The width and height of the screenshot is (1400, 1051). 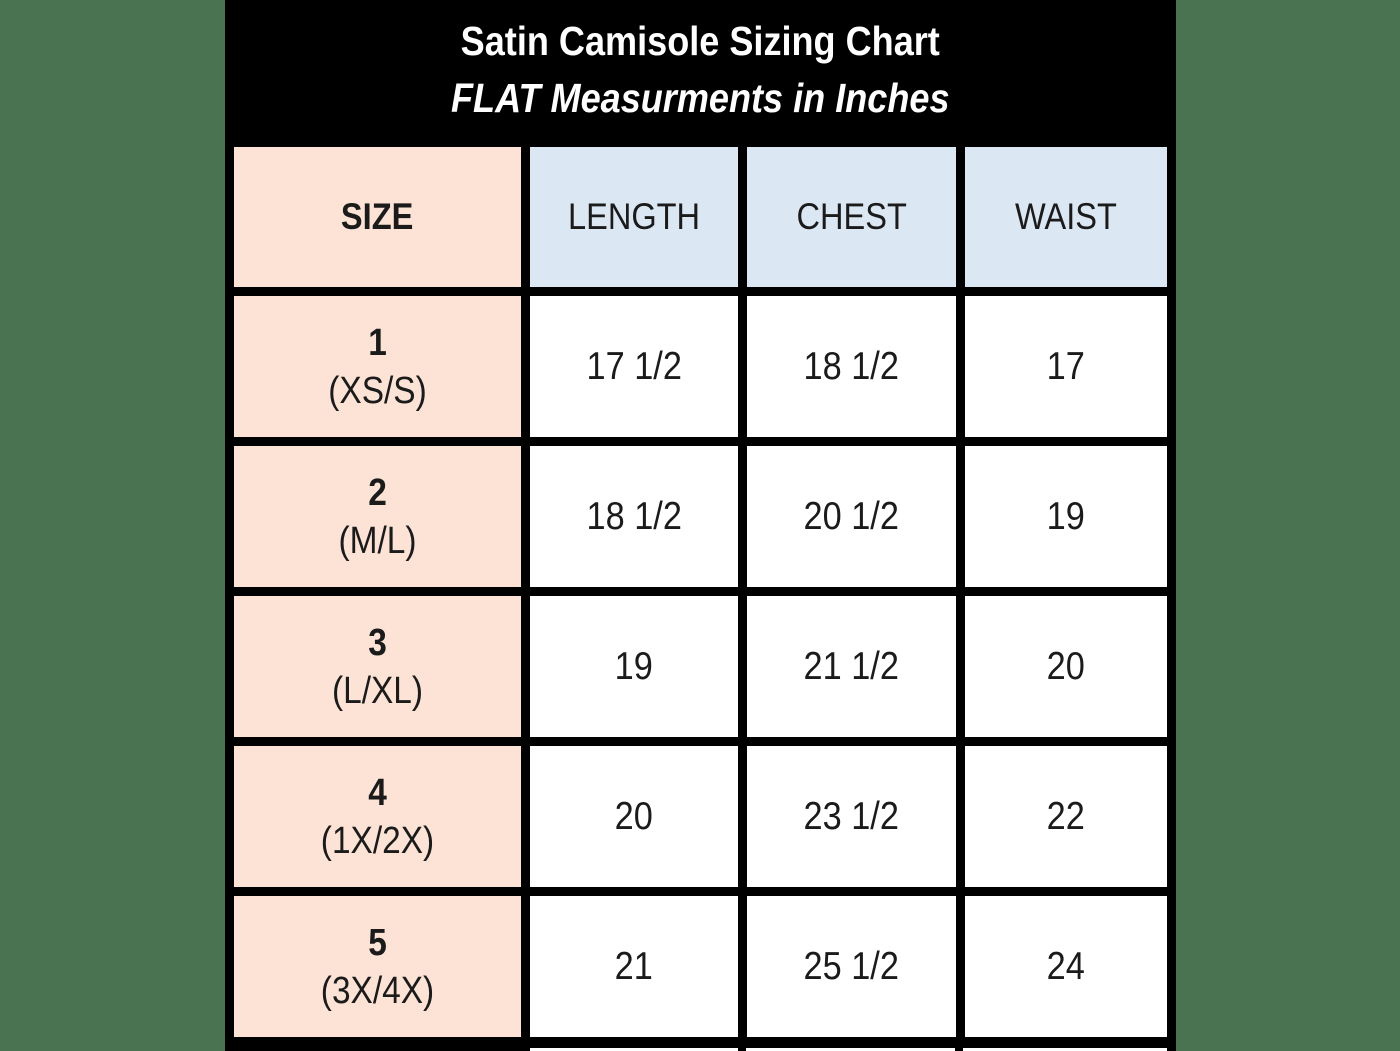 I want to click on length-value: 20, so click(x=634, y=816).